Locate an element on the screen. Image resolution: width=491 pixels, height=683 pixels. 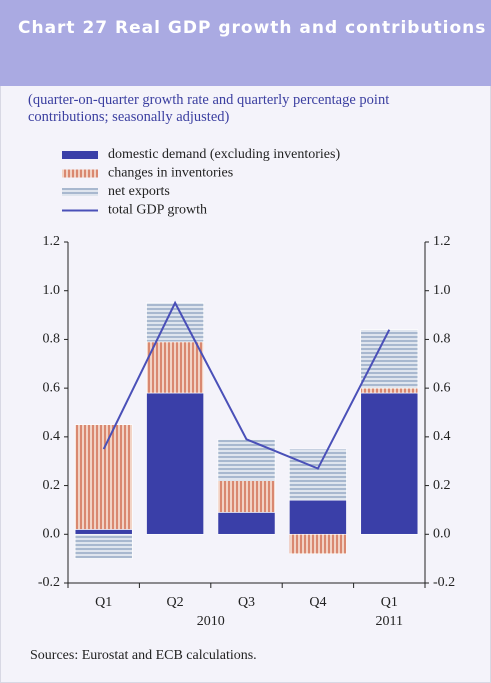
x-tick-label: Q4 is located at coordinates (317, 602).